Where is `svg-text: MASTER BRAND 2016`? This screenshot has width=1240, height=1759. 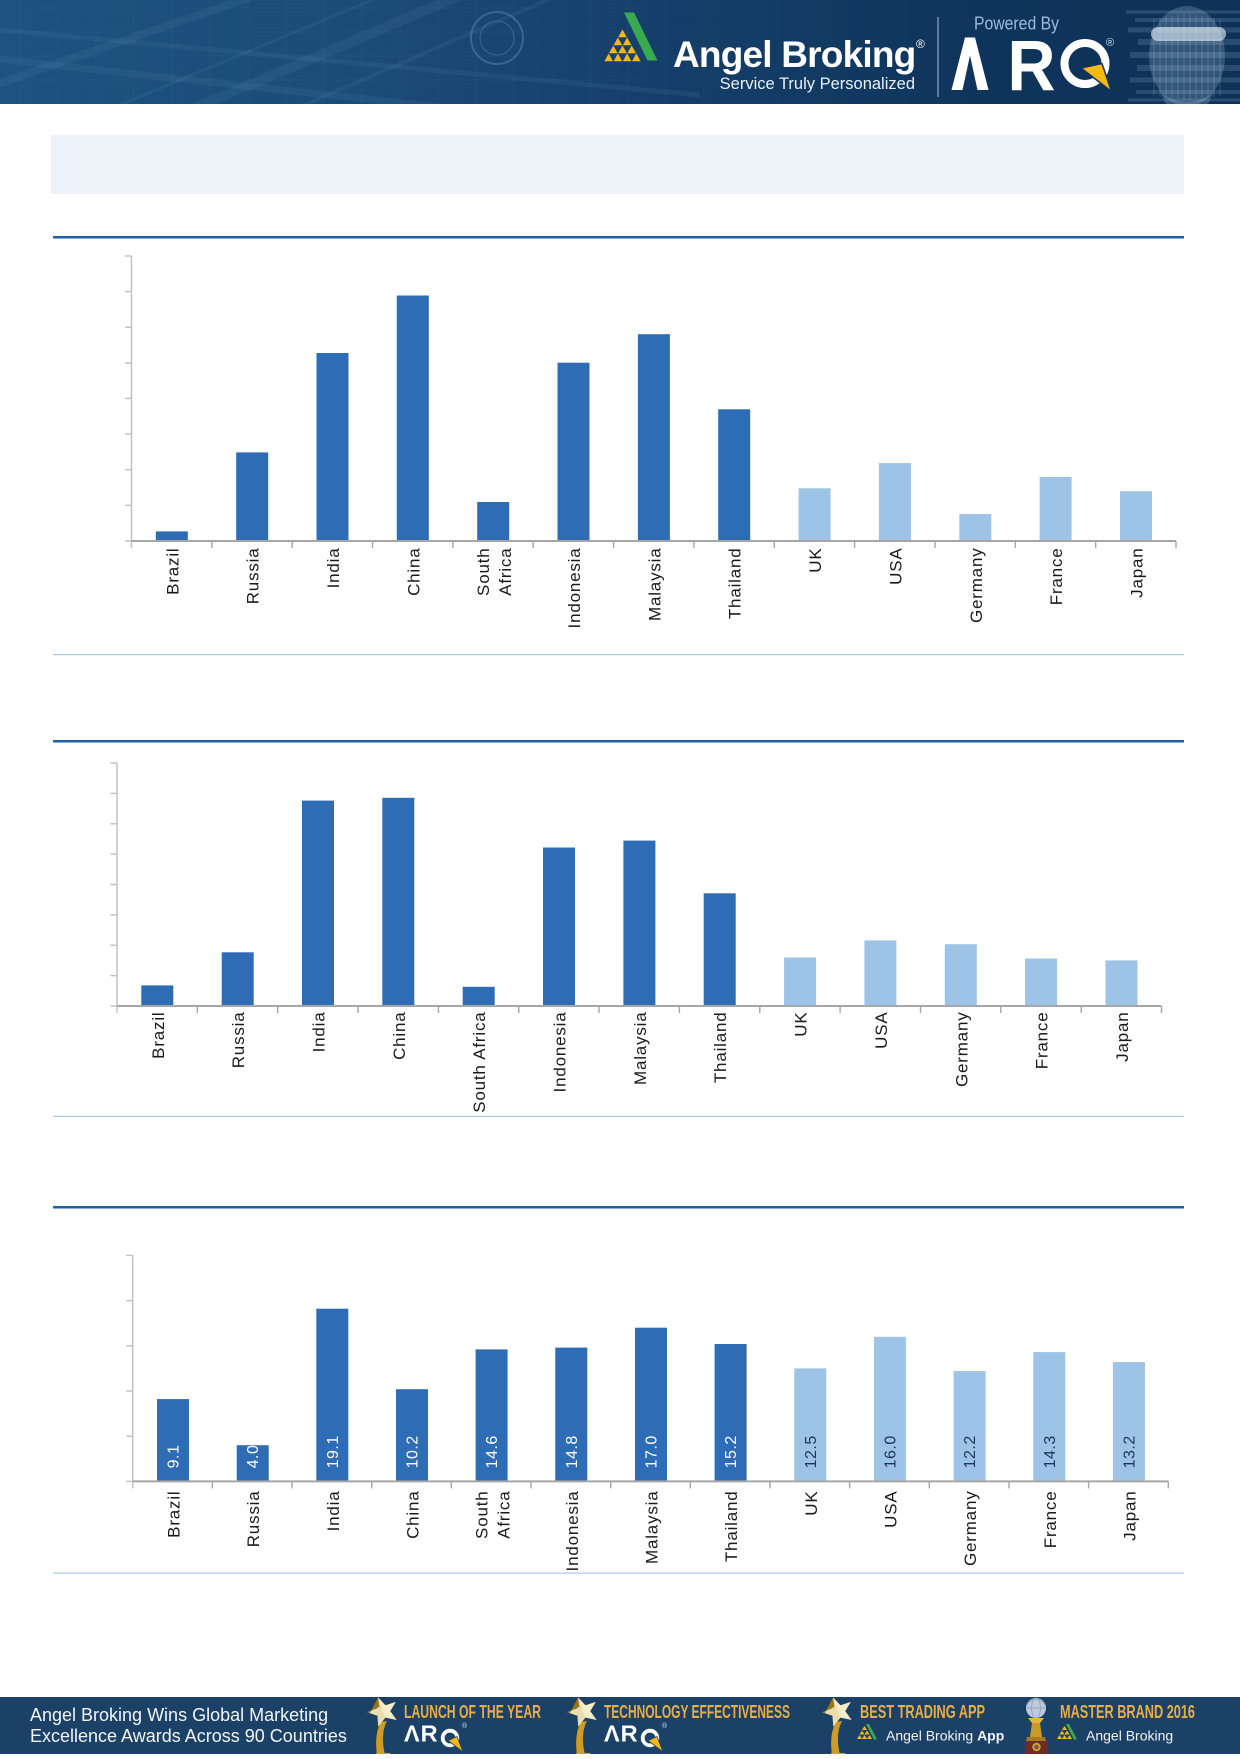 svg-text: MASTER BRAND 2016 is located at coordinates (1127, 1711).